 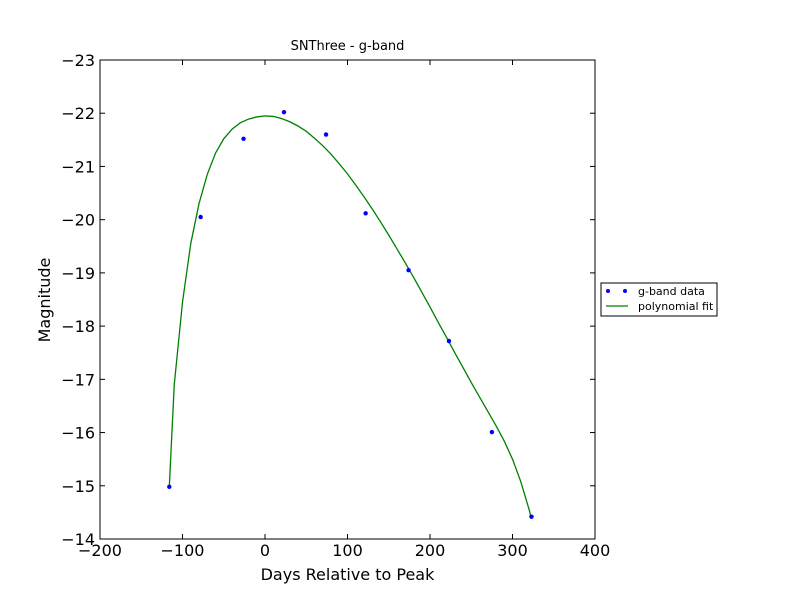 What do you see at coordinates (78, 113) in the screenshot?
I see `y-tick-label: −22` at bounding box center [78, 113].